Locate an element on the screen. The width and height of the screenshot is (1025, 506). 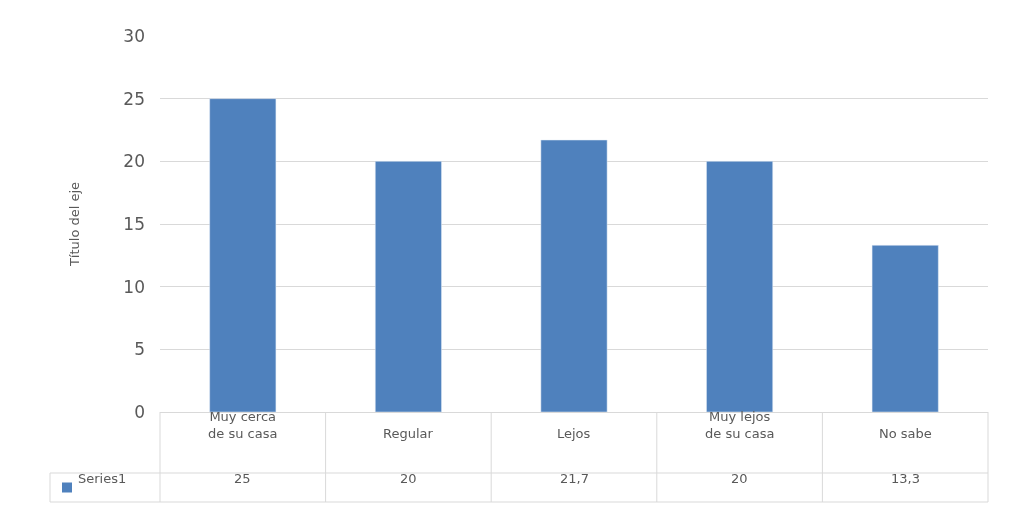
legend-label: Series1 is located at coordinates (102, 478).